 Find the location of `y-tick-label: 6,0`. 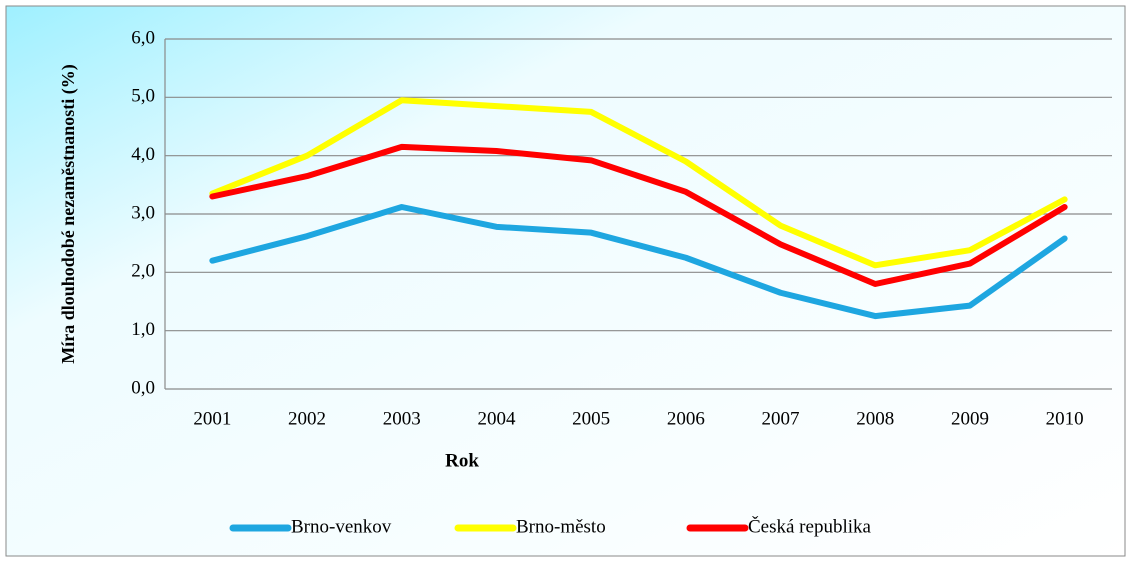

y-tick-label: 6,0 is located at coordinates (143, 37).